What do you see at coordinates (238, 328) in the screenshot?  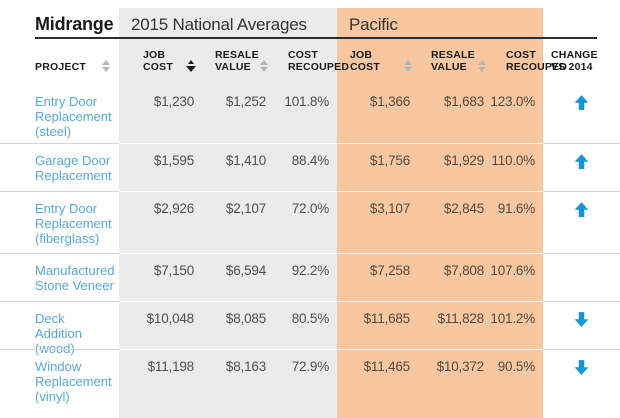 I see `national-resale-value: $8,085` at bounding box center [238, 328].